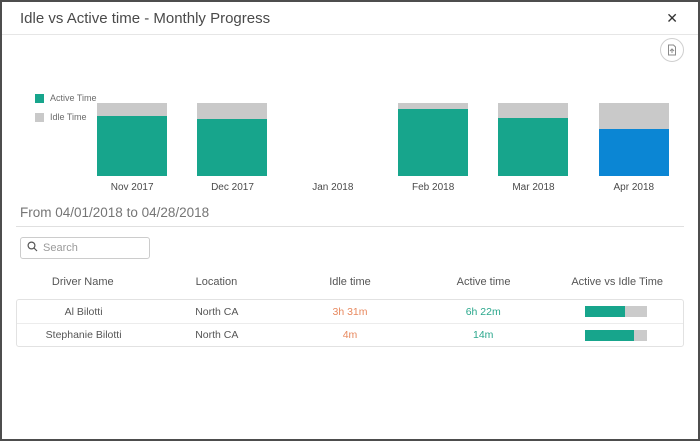 Image resolution: width=700 pixels, height=441 pixels. Describe the element at coordinates (93, 248) in the screenshot. I see `search-input` at that location.